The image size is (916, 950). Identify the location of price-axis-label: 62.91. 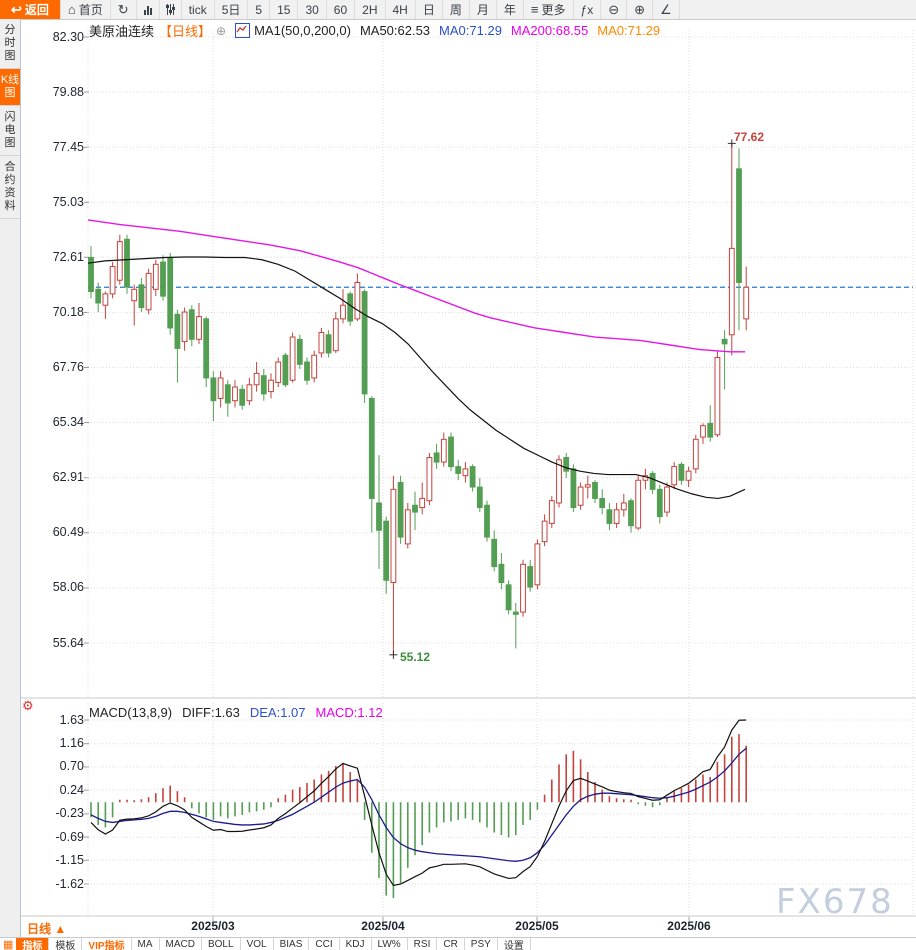
(68, 477).